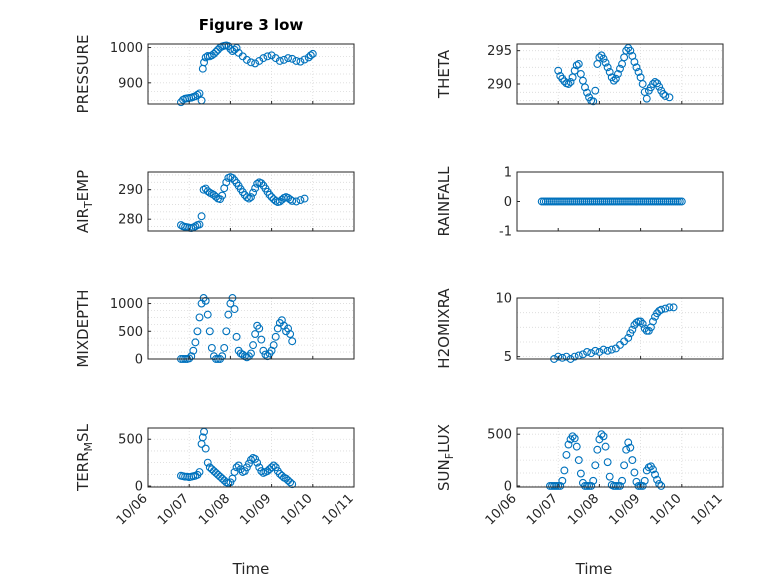  I want to click on y-tick-label: 295, so click(499, 51).